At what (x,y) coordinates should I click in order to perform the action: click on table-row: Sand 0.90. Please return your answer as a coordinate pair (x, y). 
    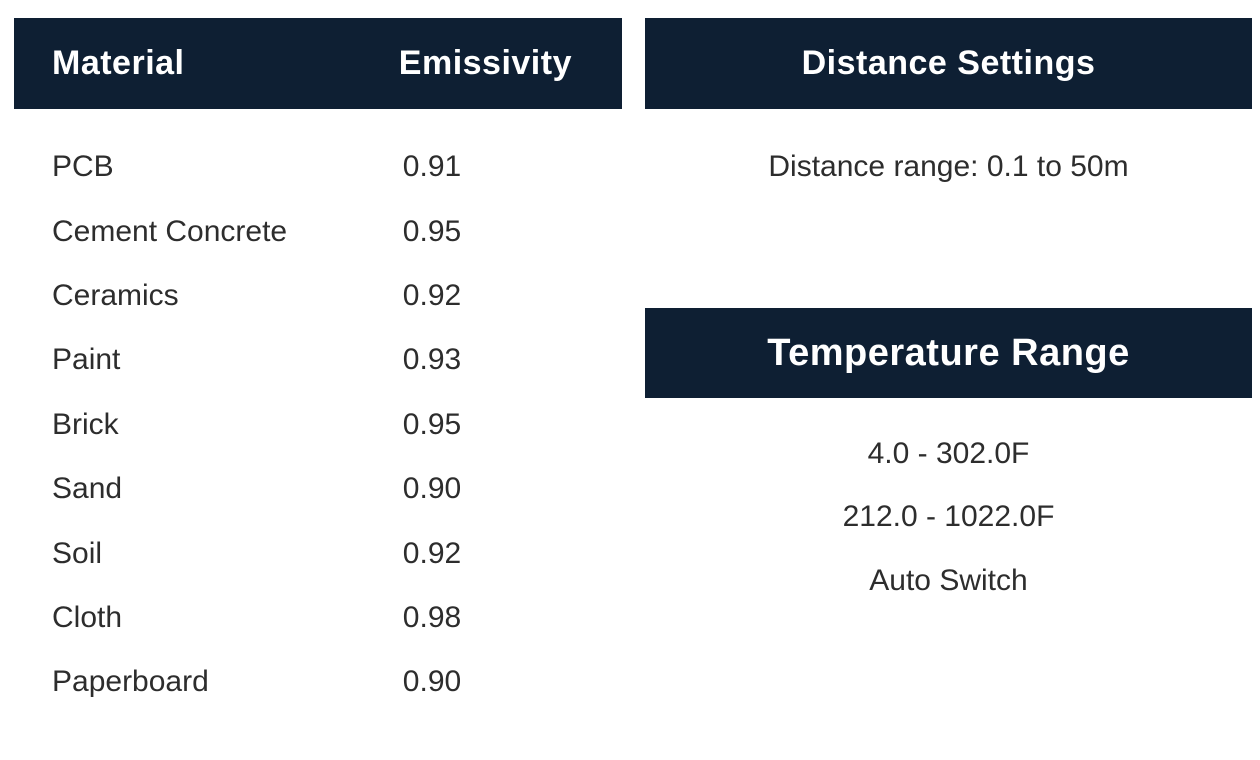
    Looking at the image, I should click on (318, 489).